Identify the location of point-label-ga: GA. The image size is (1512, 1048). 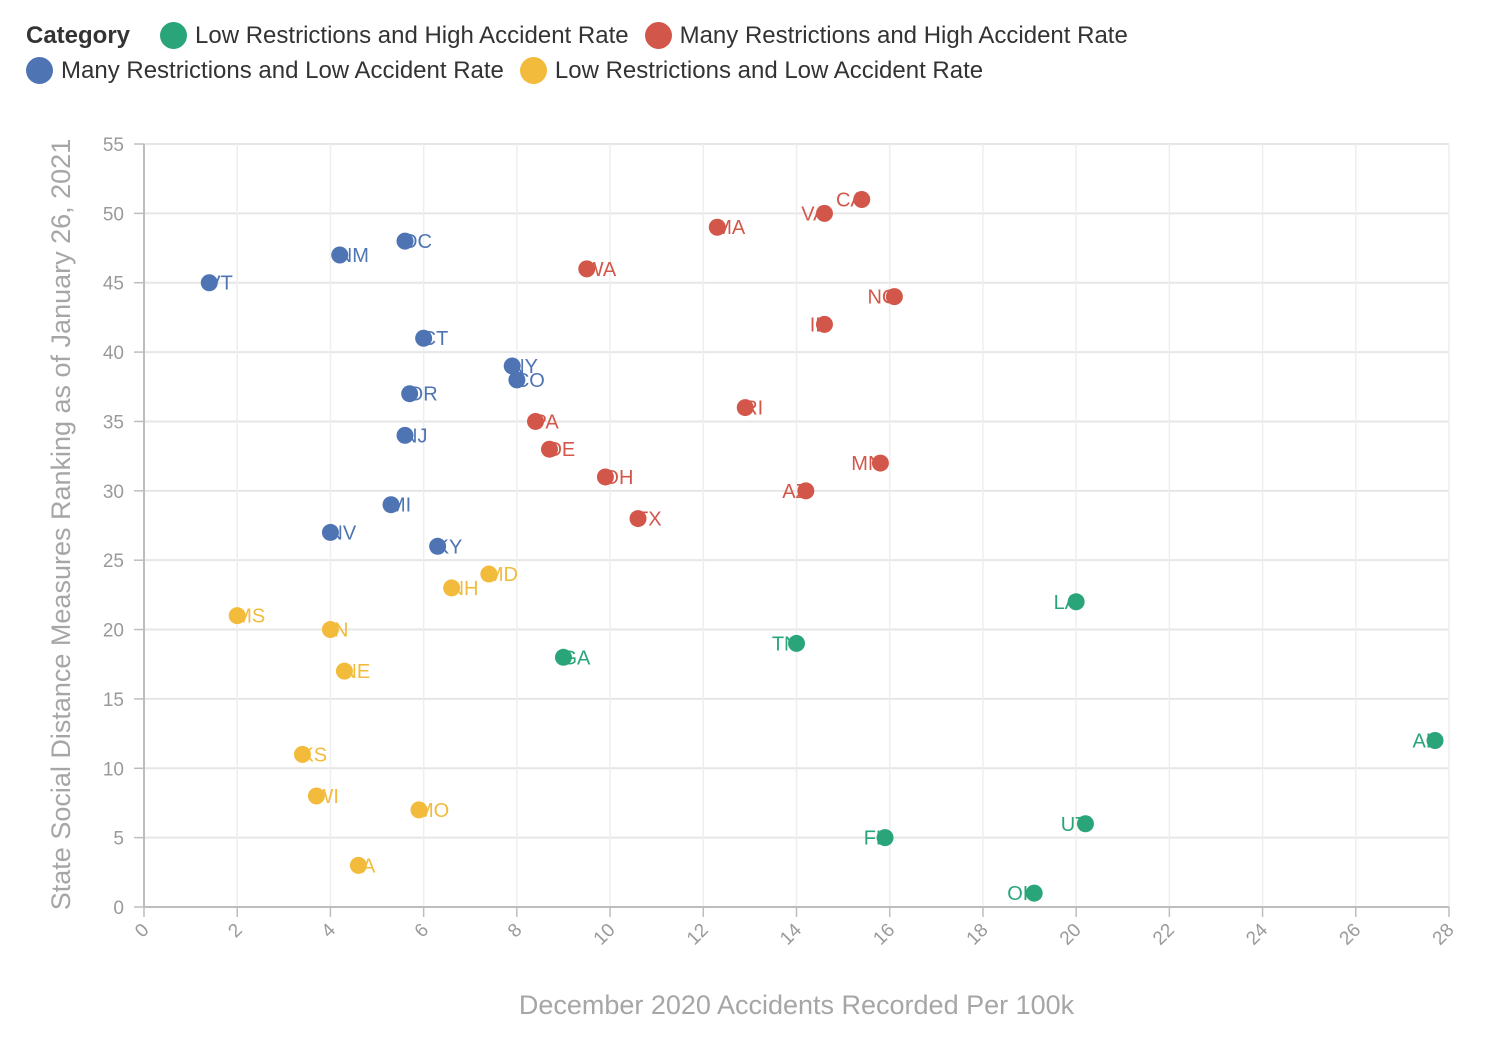
(576, 658).